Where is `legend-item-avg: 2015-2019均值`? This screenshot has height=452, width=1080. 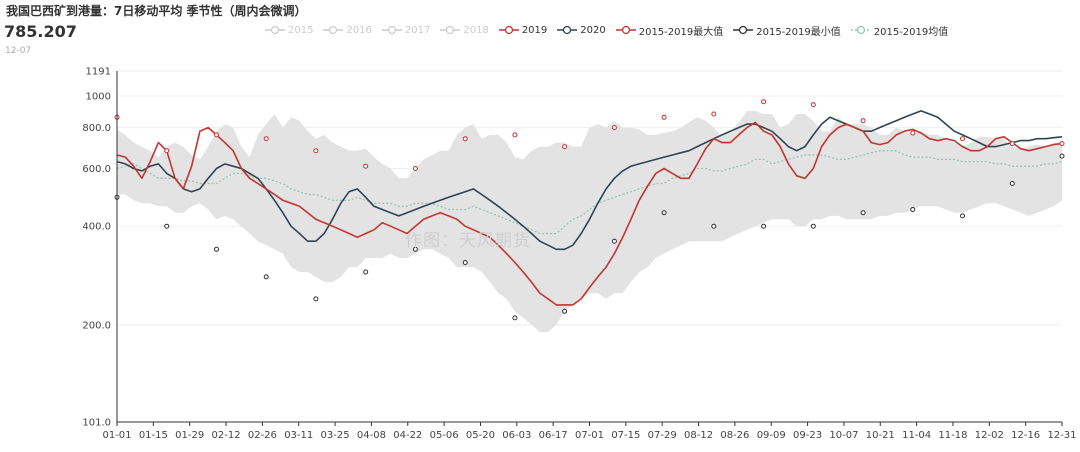 legend-item-avg: 2015-2019均值 is located at coordinates (899, 30).